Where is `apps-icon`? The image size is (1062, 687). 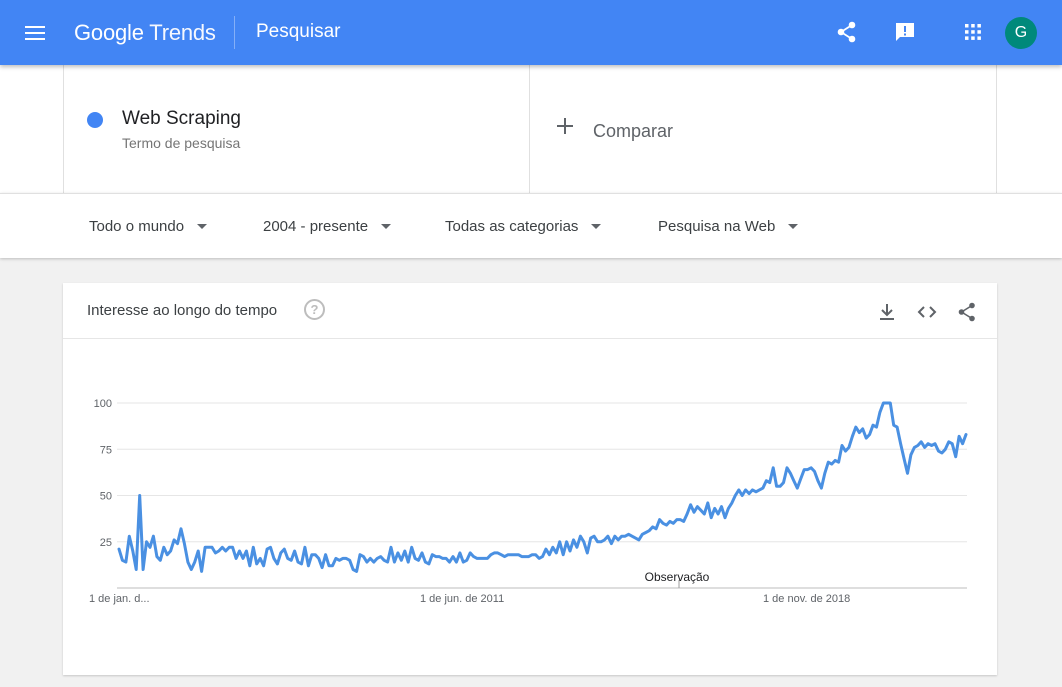
apps-icon is located at coordinates (973, 32).